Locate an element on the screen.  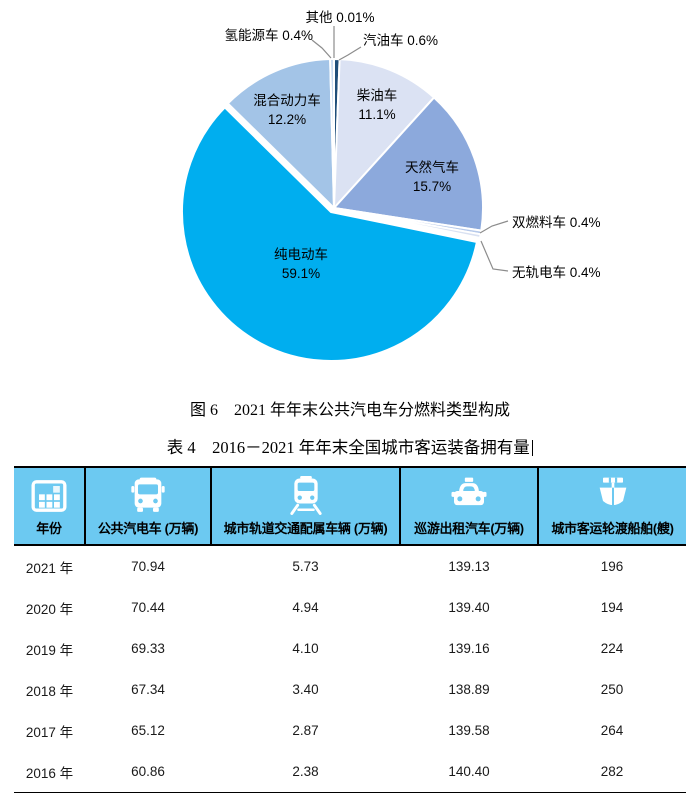
col-header-year: 年份 is located at coordinates (49, 506).